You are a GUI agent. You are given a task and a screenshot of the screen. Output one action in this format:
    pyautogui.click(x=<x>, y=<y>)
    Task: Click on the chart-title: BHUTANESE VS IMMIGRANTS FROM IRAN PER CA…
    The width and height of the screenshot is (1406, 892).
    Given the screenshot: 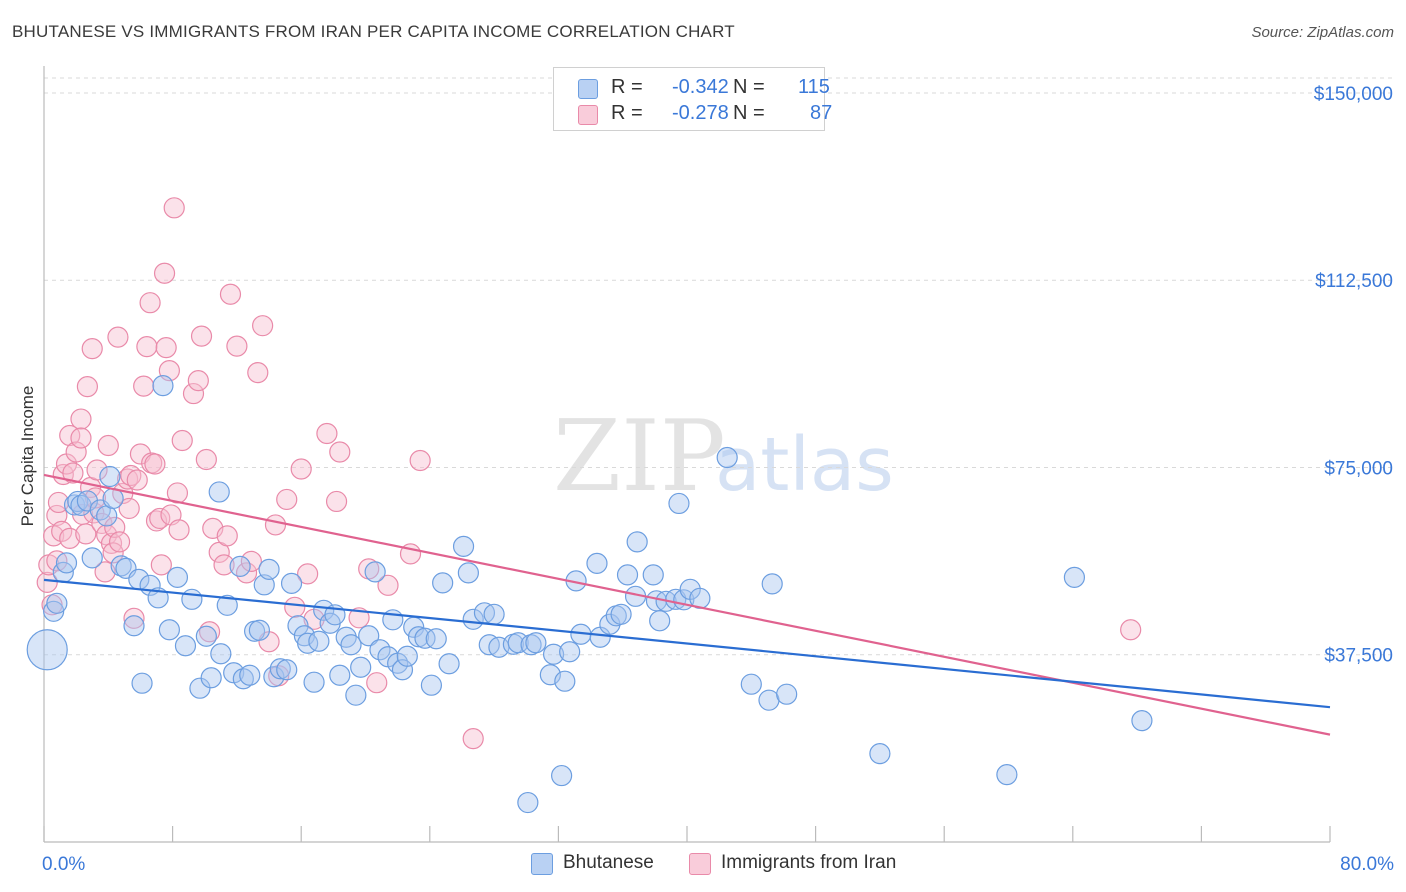 What is the action you would take?
    pyautogui.click(x=373, y=31)
    